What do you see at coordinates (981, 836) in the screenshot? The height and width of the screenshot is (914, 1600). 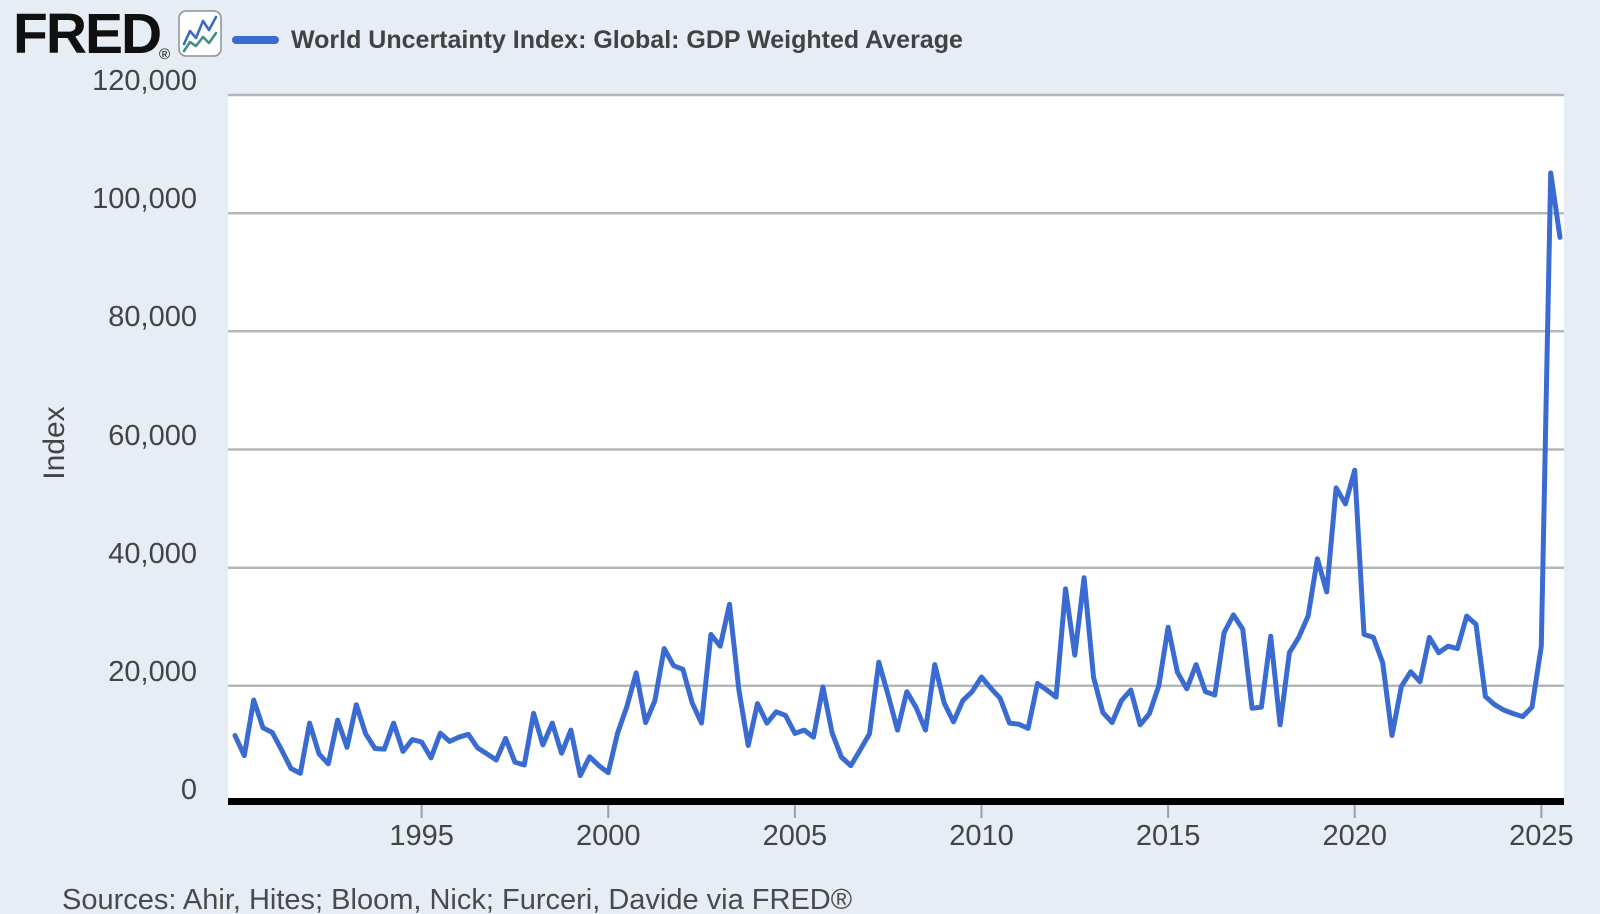 I see `x-tick-label: 2010` at bounding box center [981, 836].